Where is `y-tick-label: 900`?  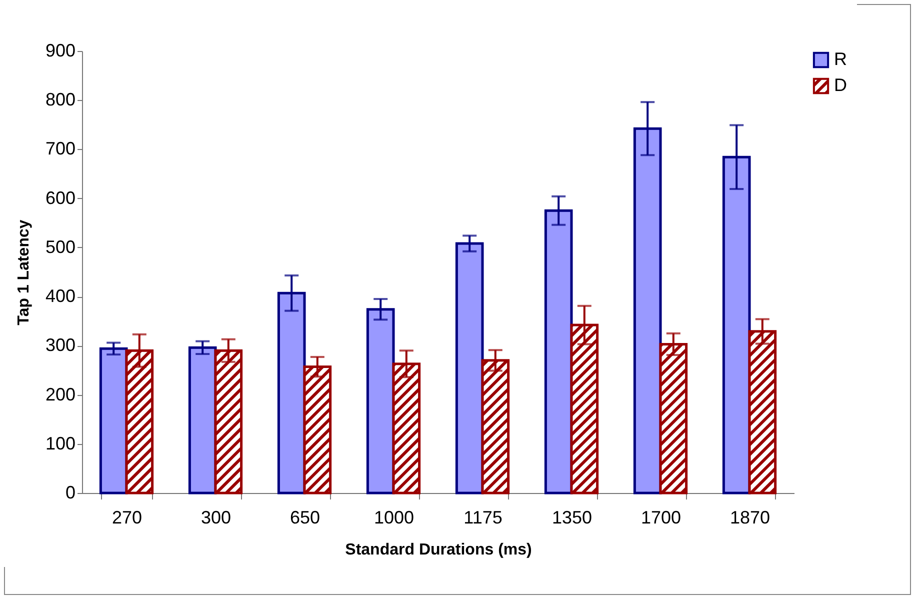 y-tick-label: 900 is located at coordinates (60, 50).